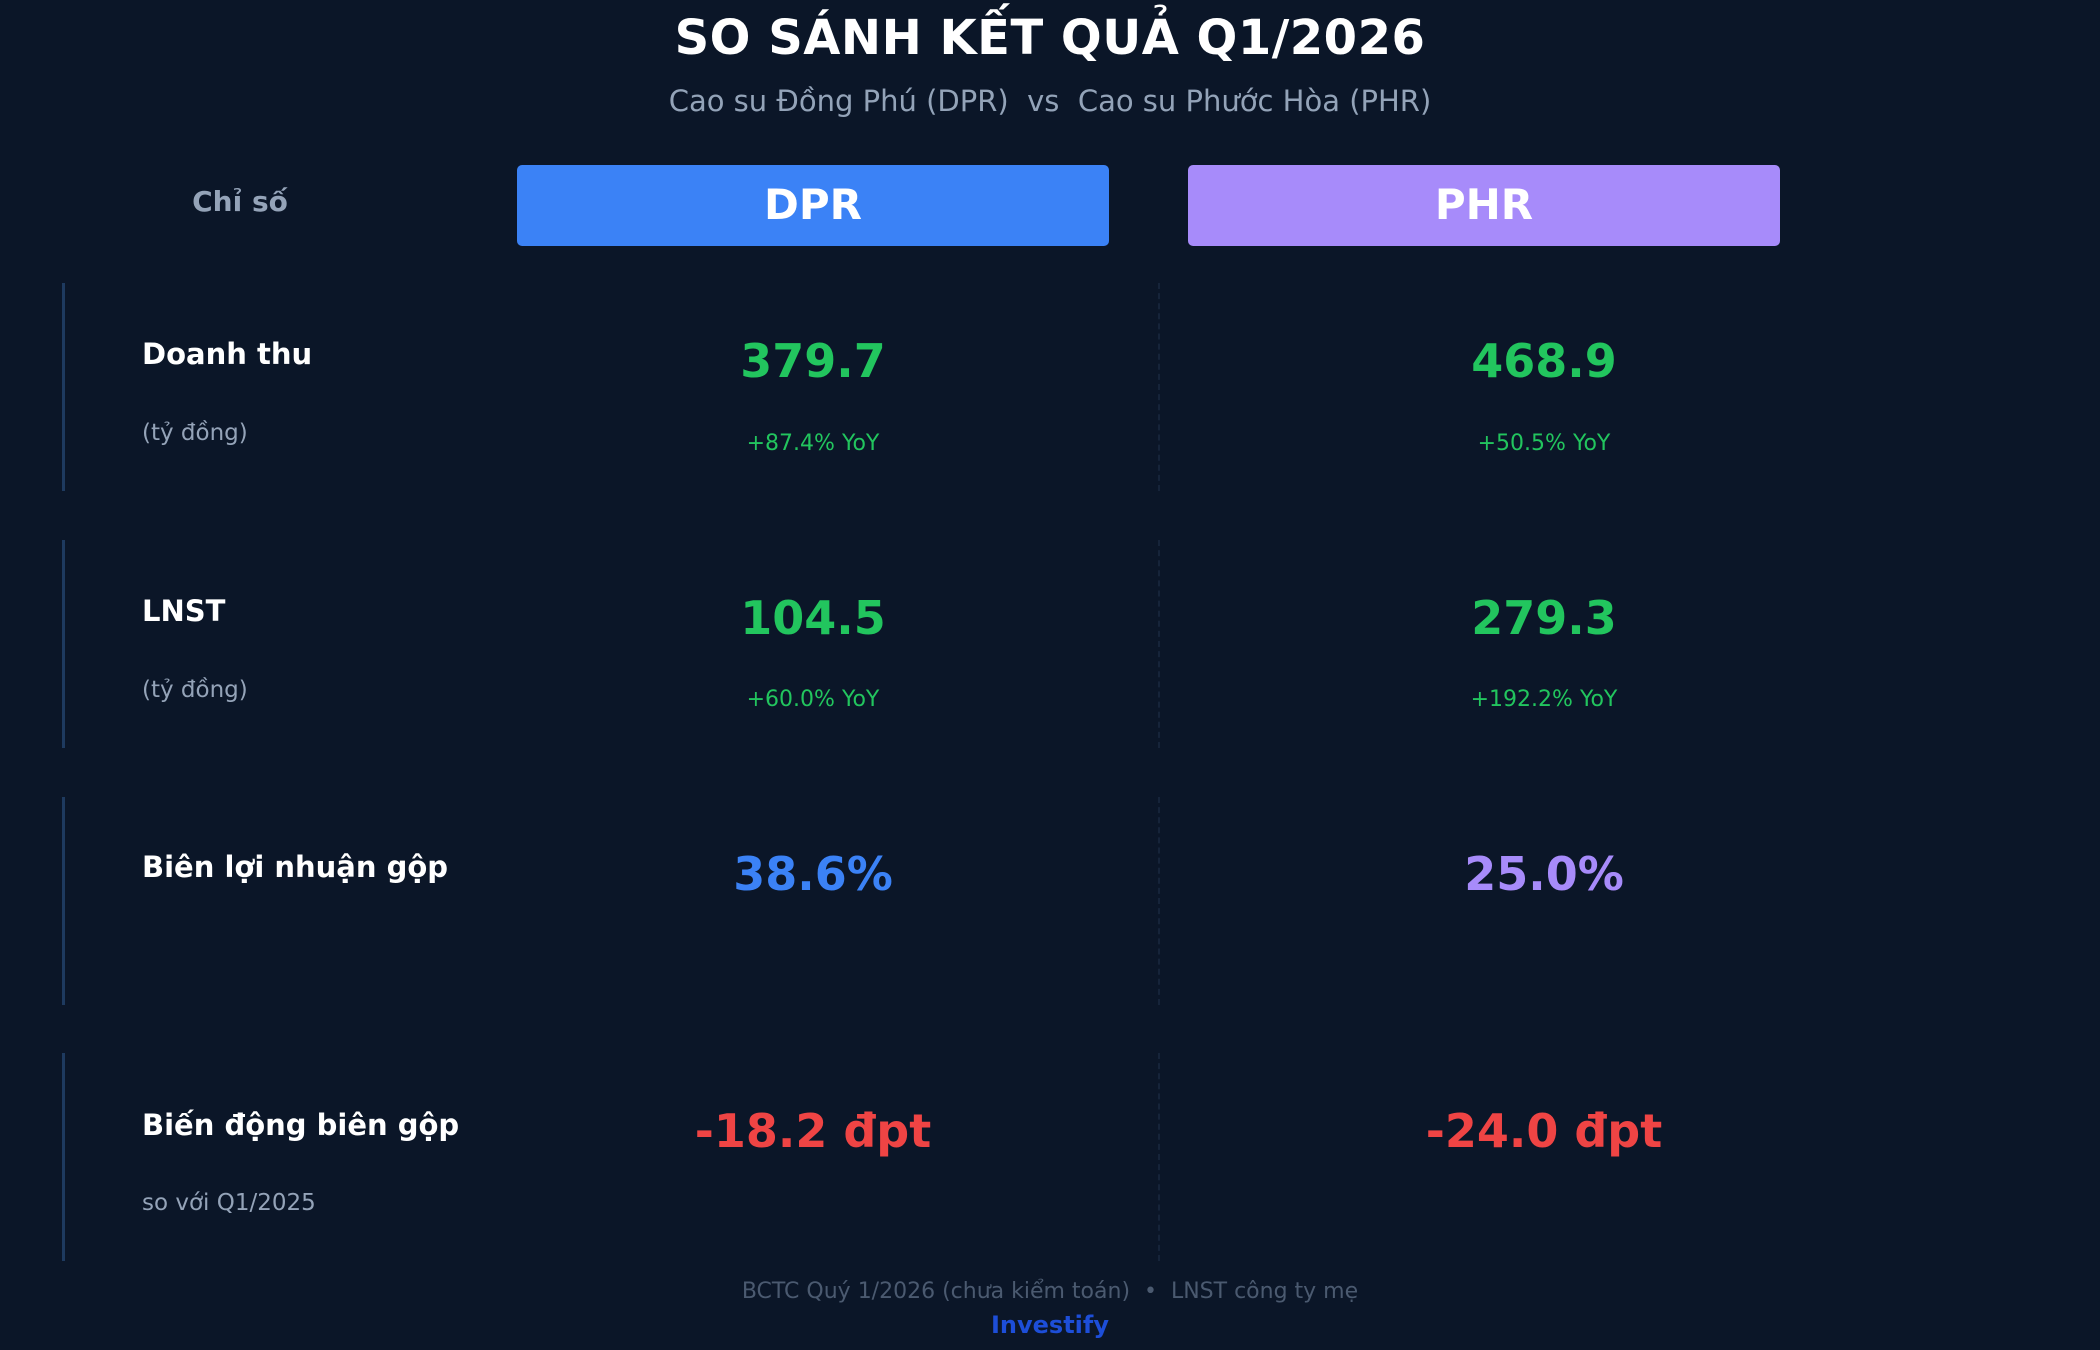 The height and width of the screenshot is (1350, 2100). Describe the element at coordinates (295, 867) in the screenshot. I see `metric-name: Biên lợi nhuận gộp` at that location.